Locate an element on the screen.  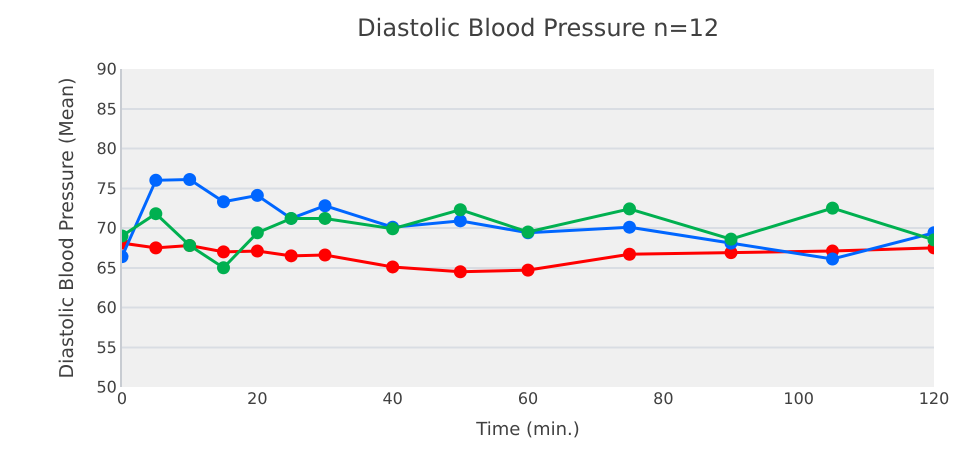
x-tick-label: 20 is located at coordinates (257, 398).